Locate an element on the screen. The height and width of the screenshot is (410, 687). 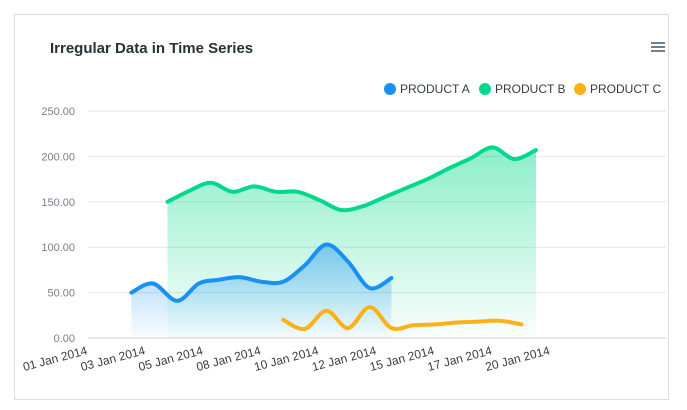
legend-label-product-b: PRODUCT B is located at coordinates (530, 89).